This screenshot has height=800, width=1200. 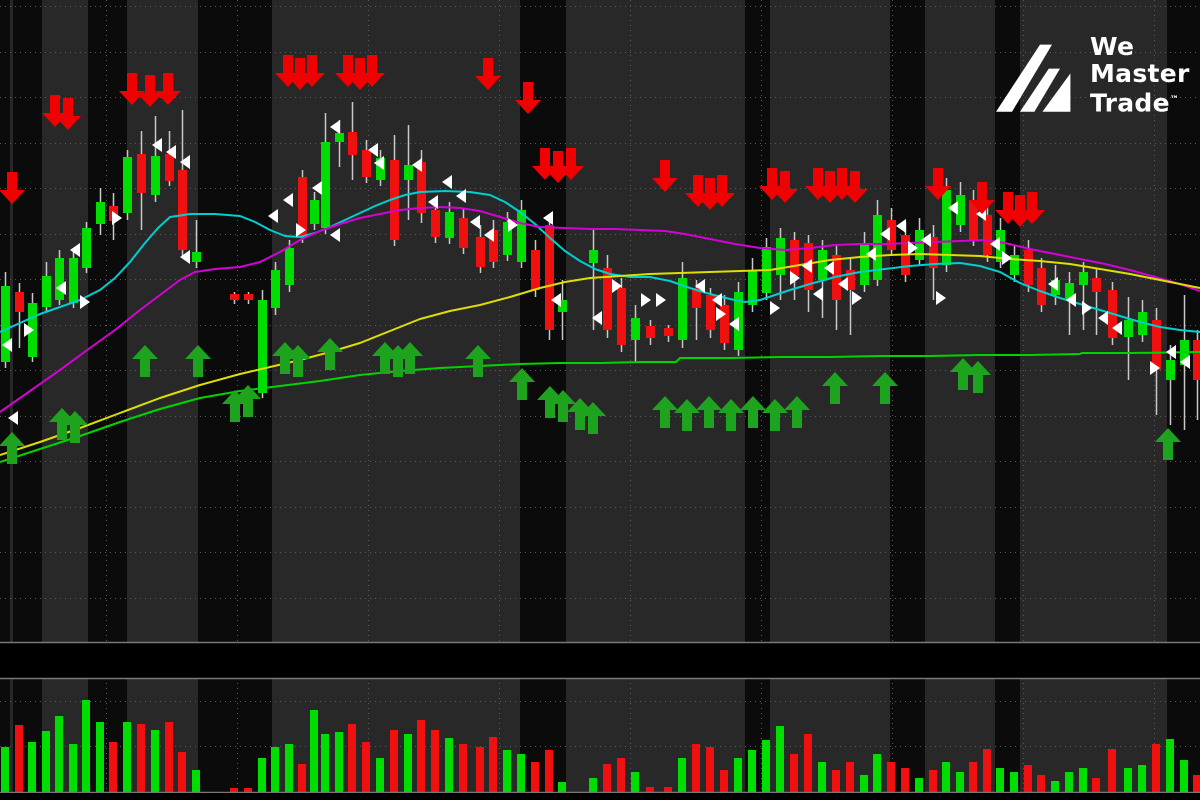 I want to click on brand-logo: We Master Trade™, so click(x=1093, y=75).